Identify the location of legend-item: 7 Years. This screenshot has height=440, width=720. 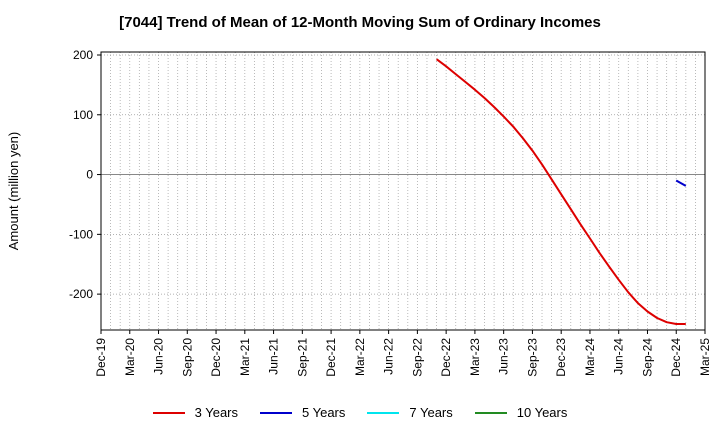
(410, 412).